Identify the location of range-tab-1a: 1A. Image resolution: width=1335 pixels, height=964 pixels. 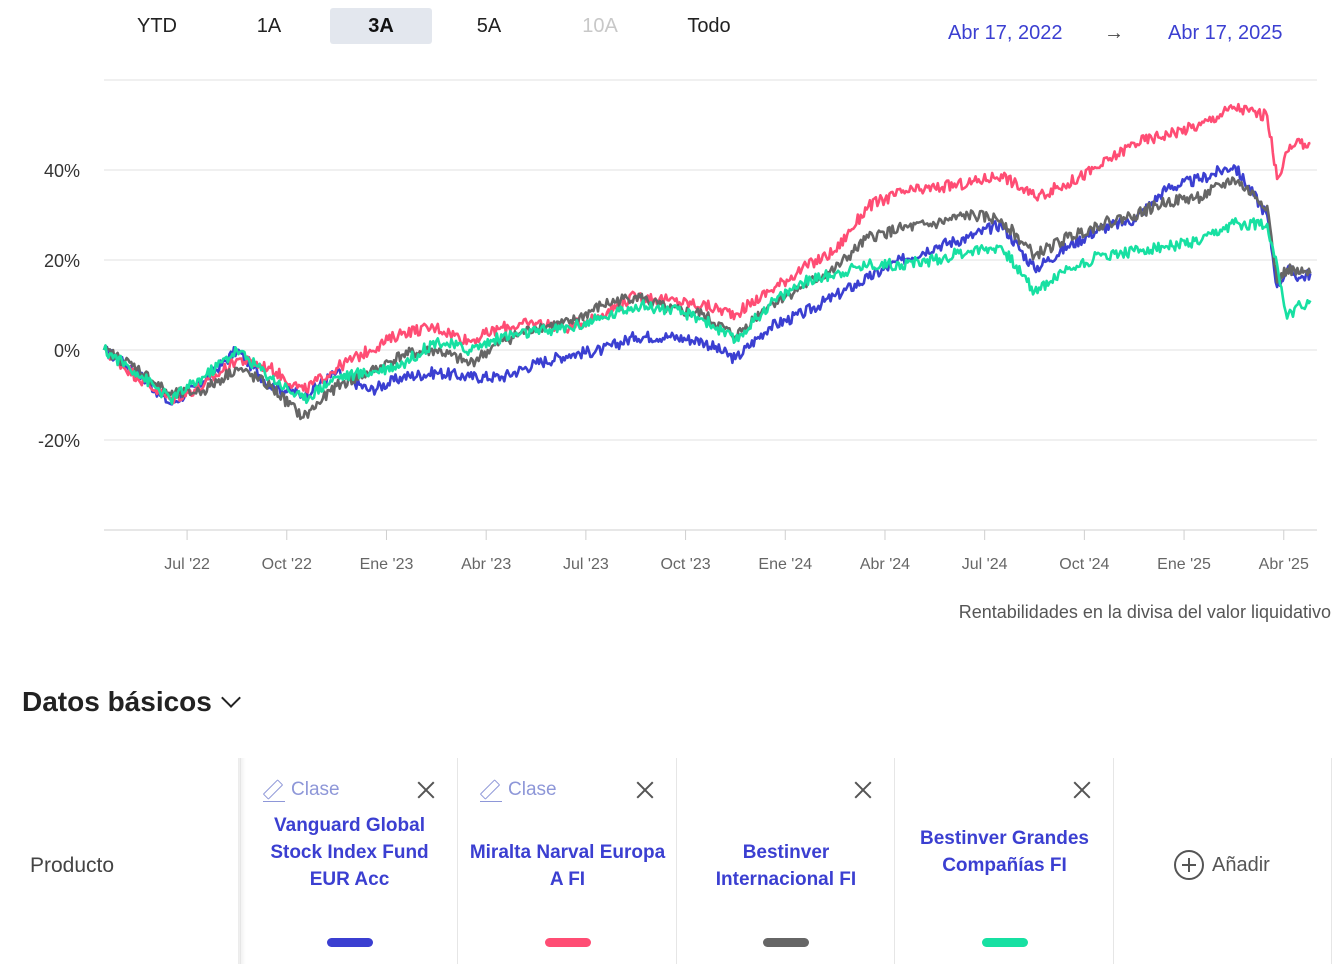
(269, 26).